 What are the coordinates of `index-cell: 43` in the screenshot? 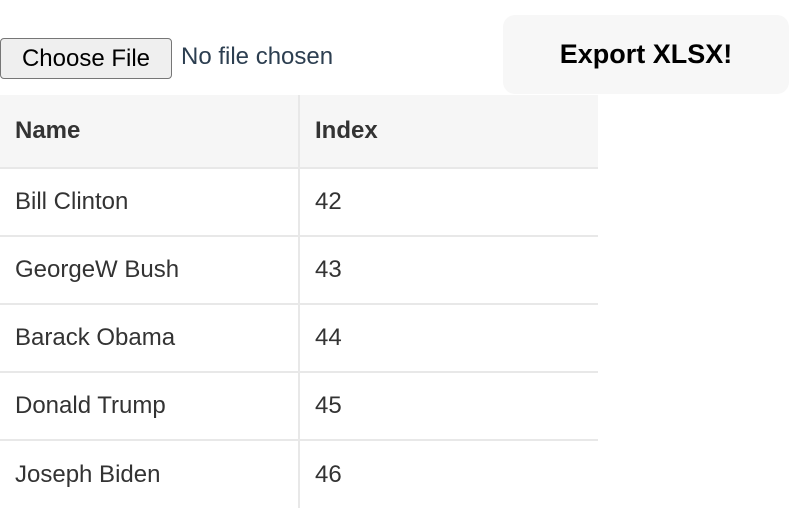 It's located at (448, 270).